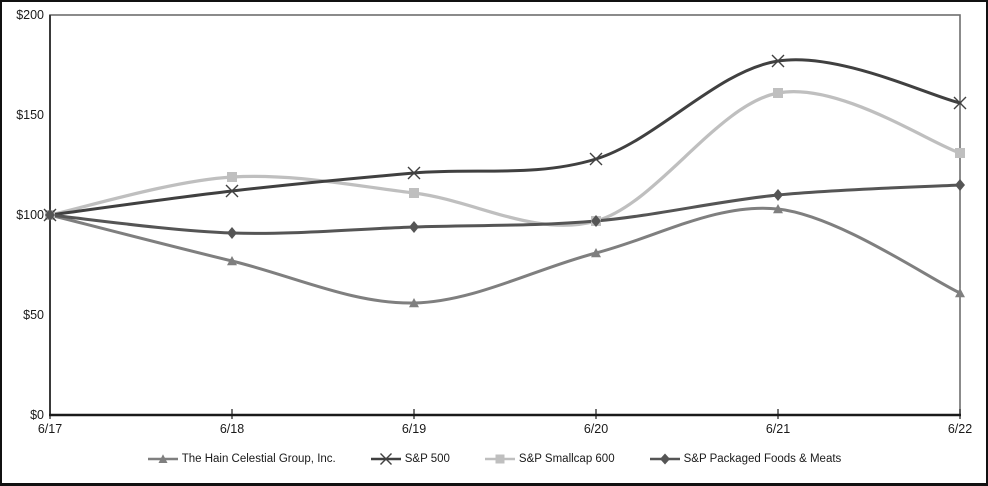 This screenshot has height=486, width=988. What do you see at coordinates (37, 415) in the screenshot?
I see `y-axis-tick-label: $0` at bounding box center [37, 415].